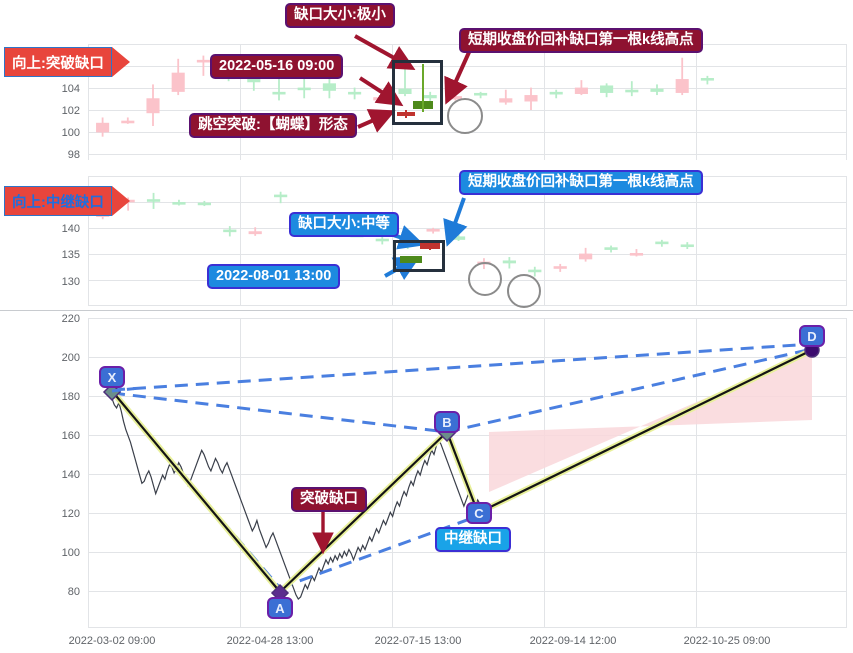 This screenshot has width=853, height=653. Describe the element at coordinates (581, 182) in the screenshot. I see `fill-note-mid-label: 短期收盘价回补缺口第一根k线高点` at that location.